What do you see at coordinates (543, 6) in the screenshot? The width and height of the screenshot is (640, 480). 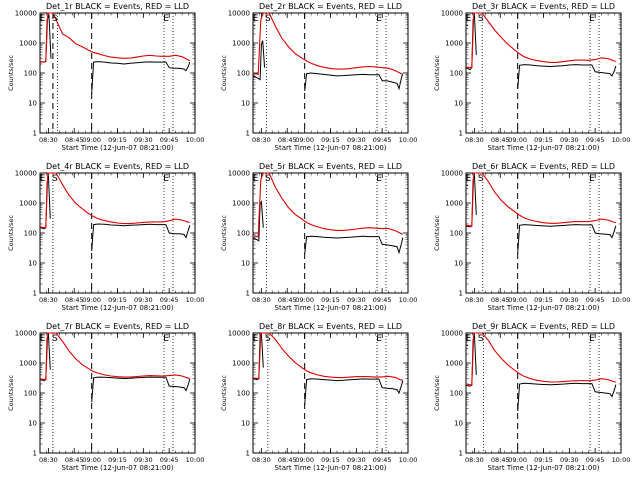 I see `chart-title: Det_3r BLACK = Events, RED = LLD` at bounding box center [543, 6].